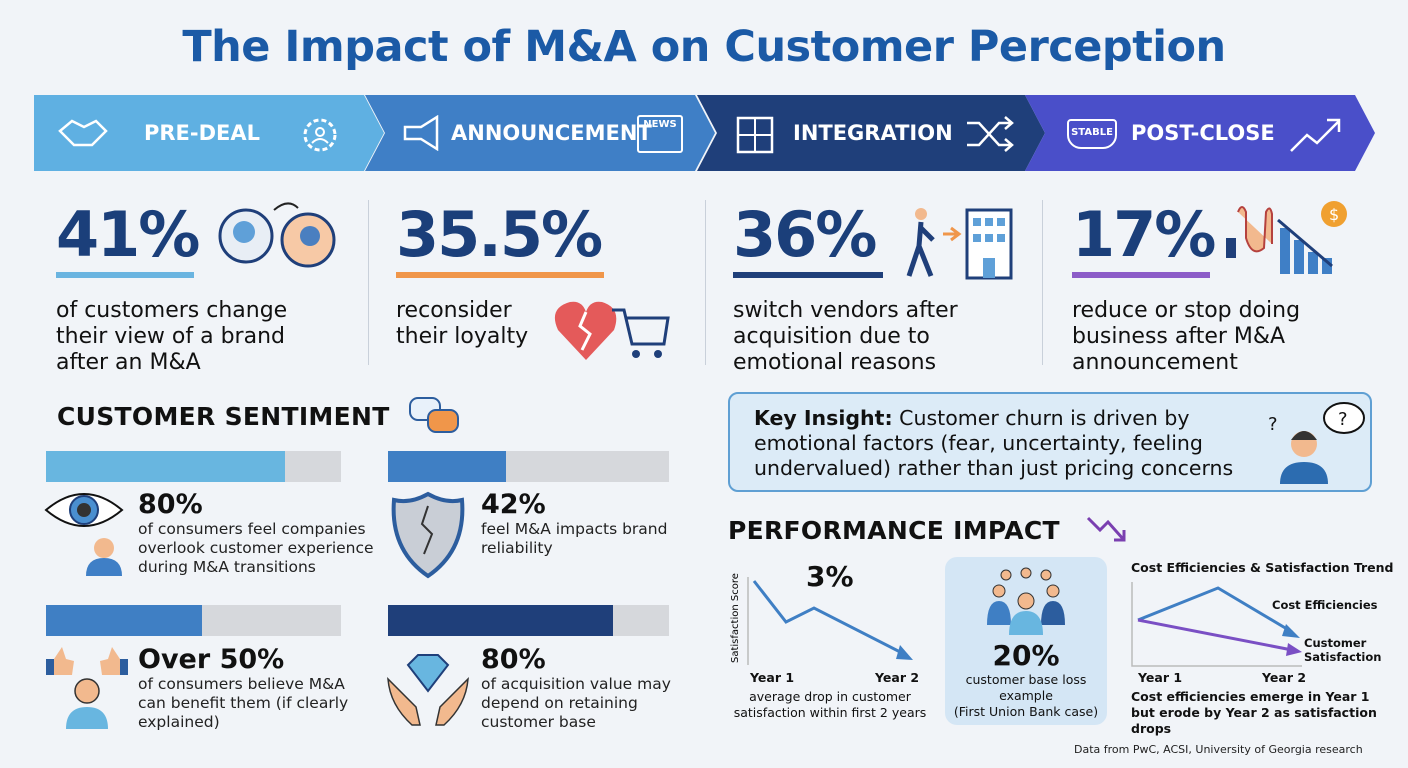  What do you see at coordinates (1144, 234) in the screenshot?
I see `stat-value: 17%` at bounding box center [1144, 234].